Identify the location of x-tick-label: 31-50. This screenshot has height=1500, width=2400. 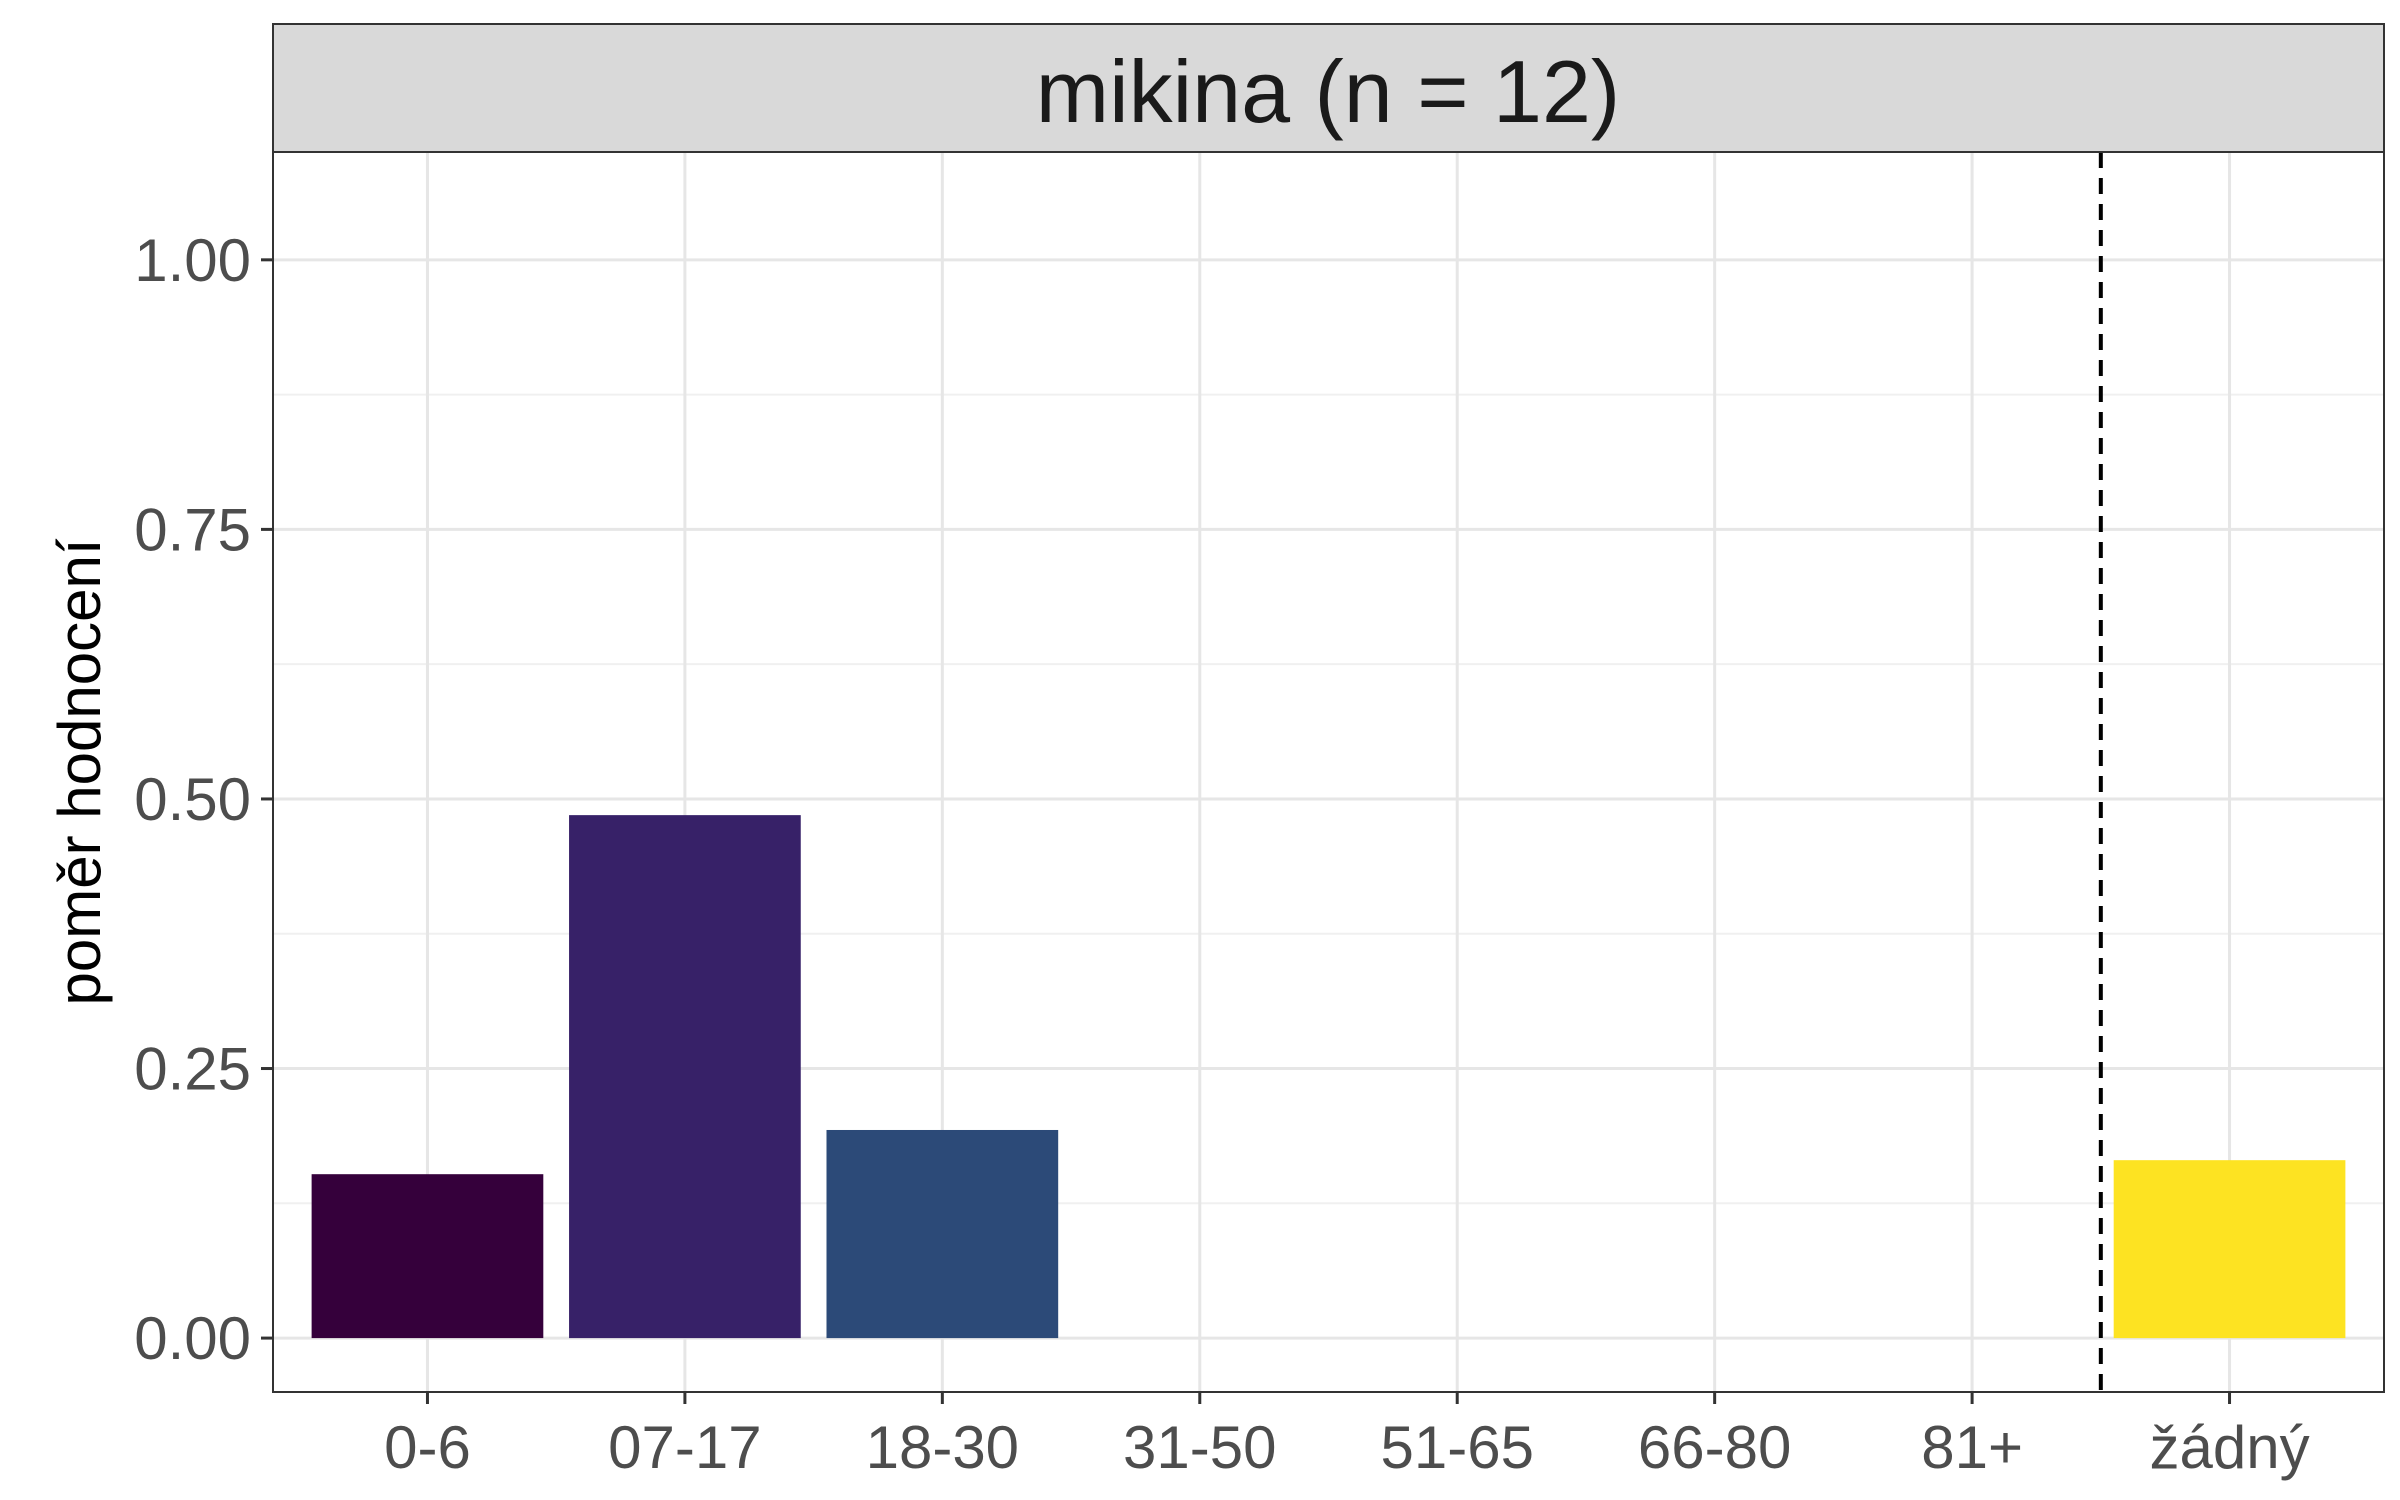
(1199, 1447).